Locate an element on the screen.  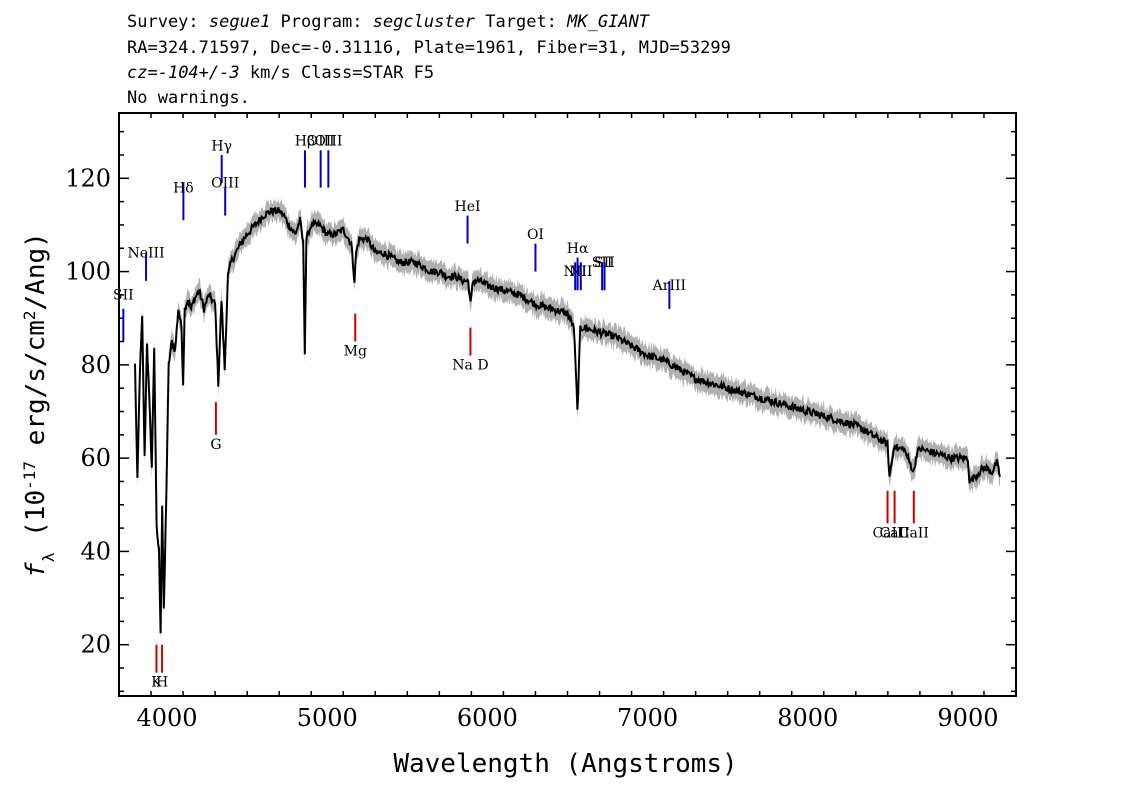
absorption-line-label: K is located at coordinates (156, 683).